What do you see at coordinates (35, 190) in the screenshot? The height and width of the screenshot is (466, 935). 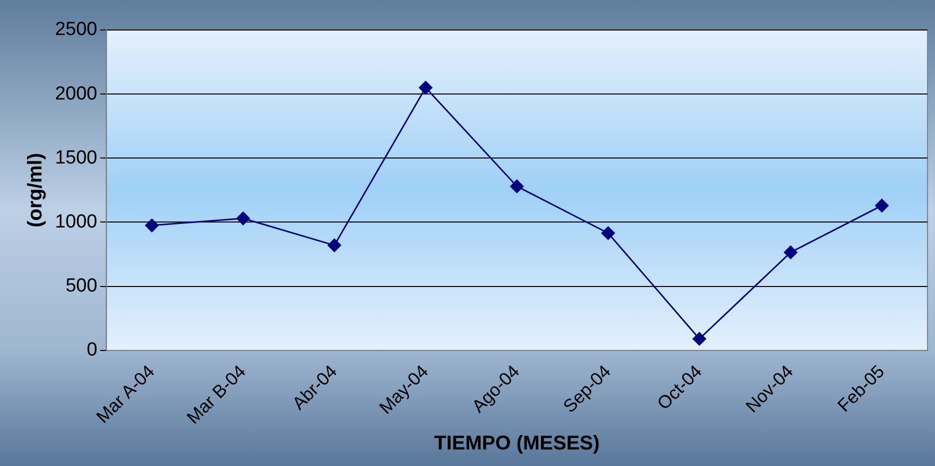 I see `y-axis-title: (org/ml)` at bounding box center [35, 190].